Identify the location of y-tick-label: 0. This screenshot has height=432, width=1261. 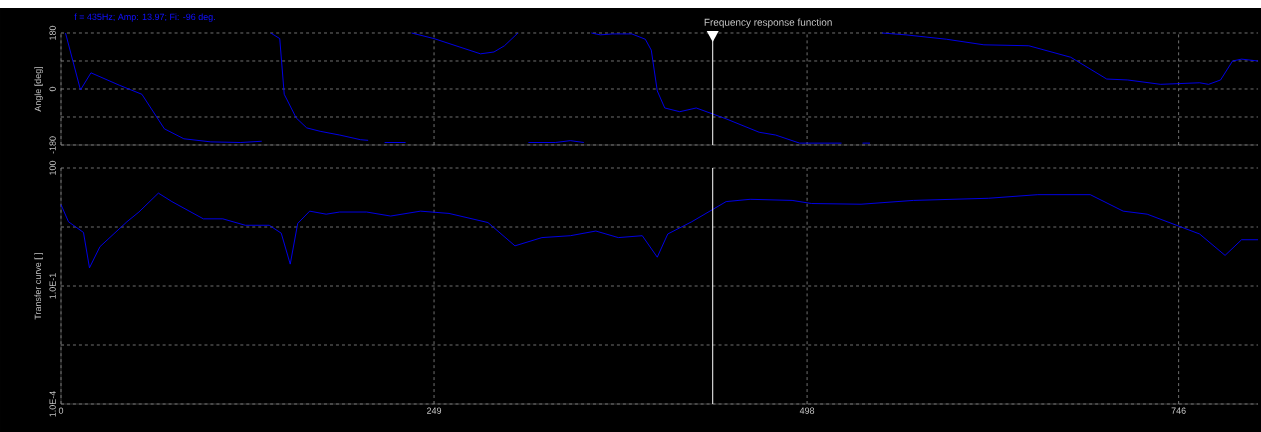
(52, 89).